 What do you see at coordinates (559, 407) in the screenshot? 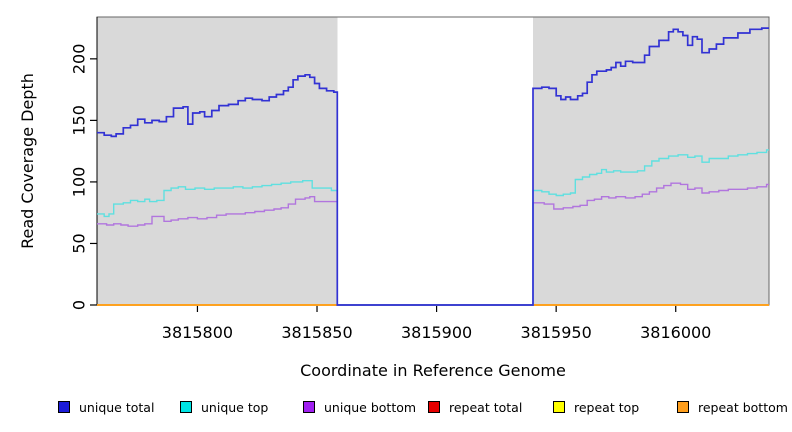
I see `legend-swatch-repeat-top` at bounding box center [559, 407].